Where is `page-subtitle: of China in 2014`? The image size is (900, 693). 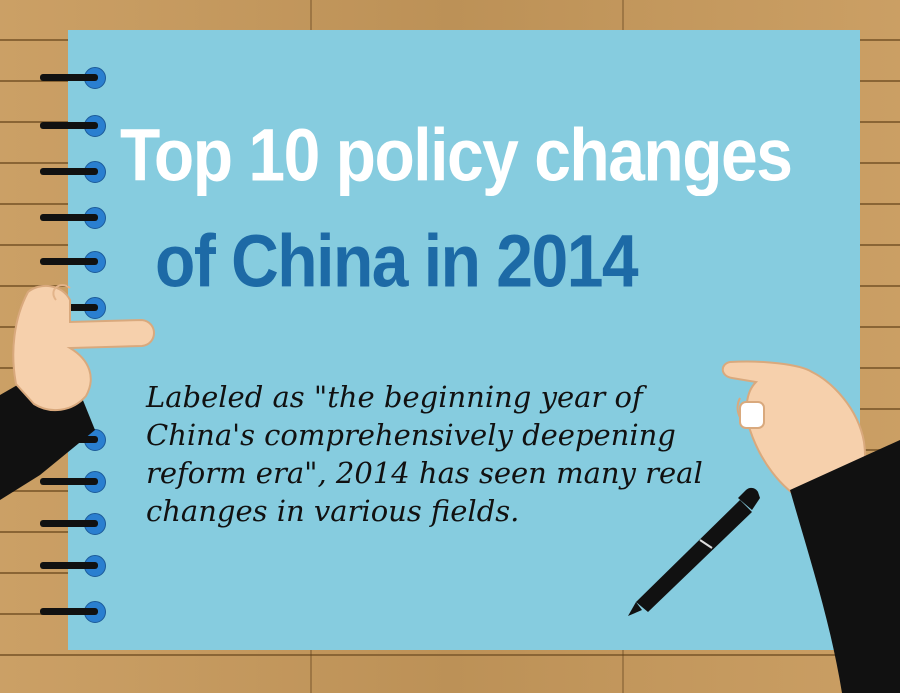
page-subtitle: of China in 2014 is located at coordinates (397, 260).